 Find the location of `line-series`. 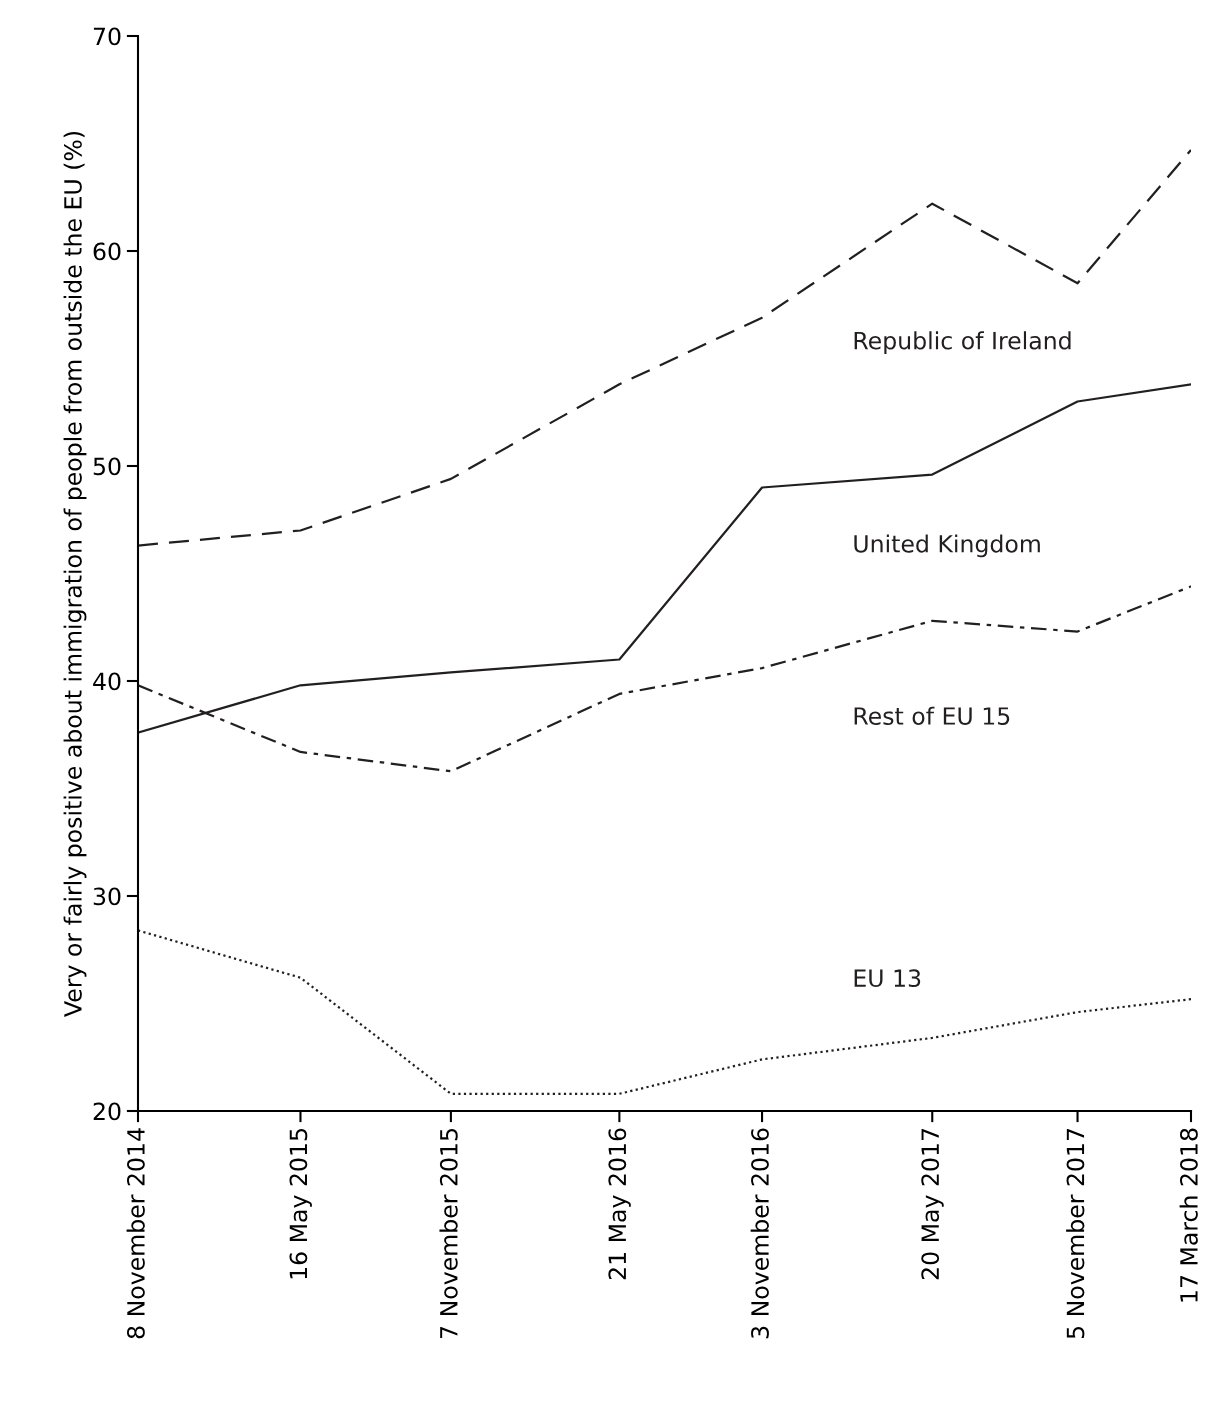

line-series is located at coordinates (664, 1012).